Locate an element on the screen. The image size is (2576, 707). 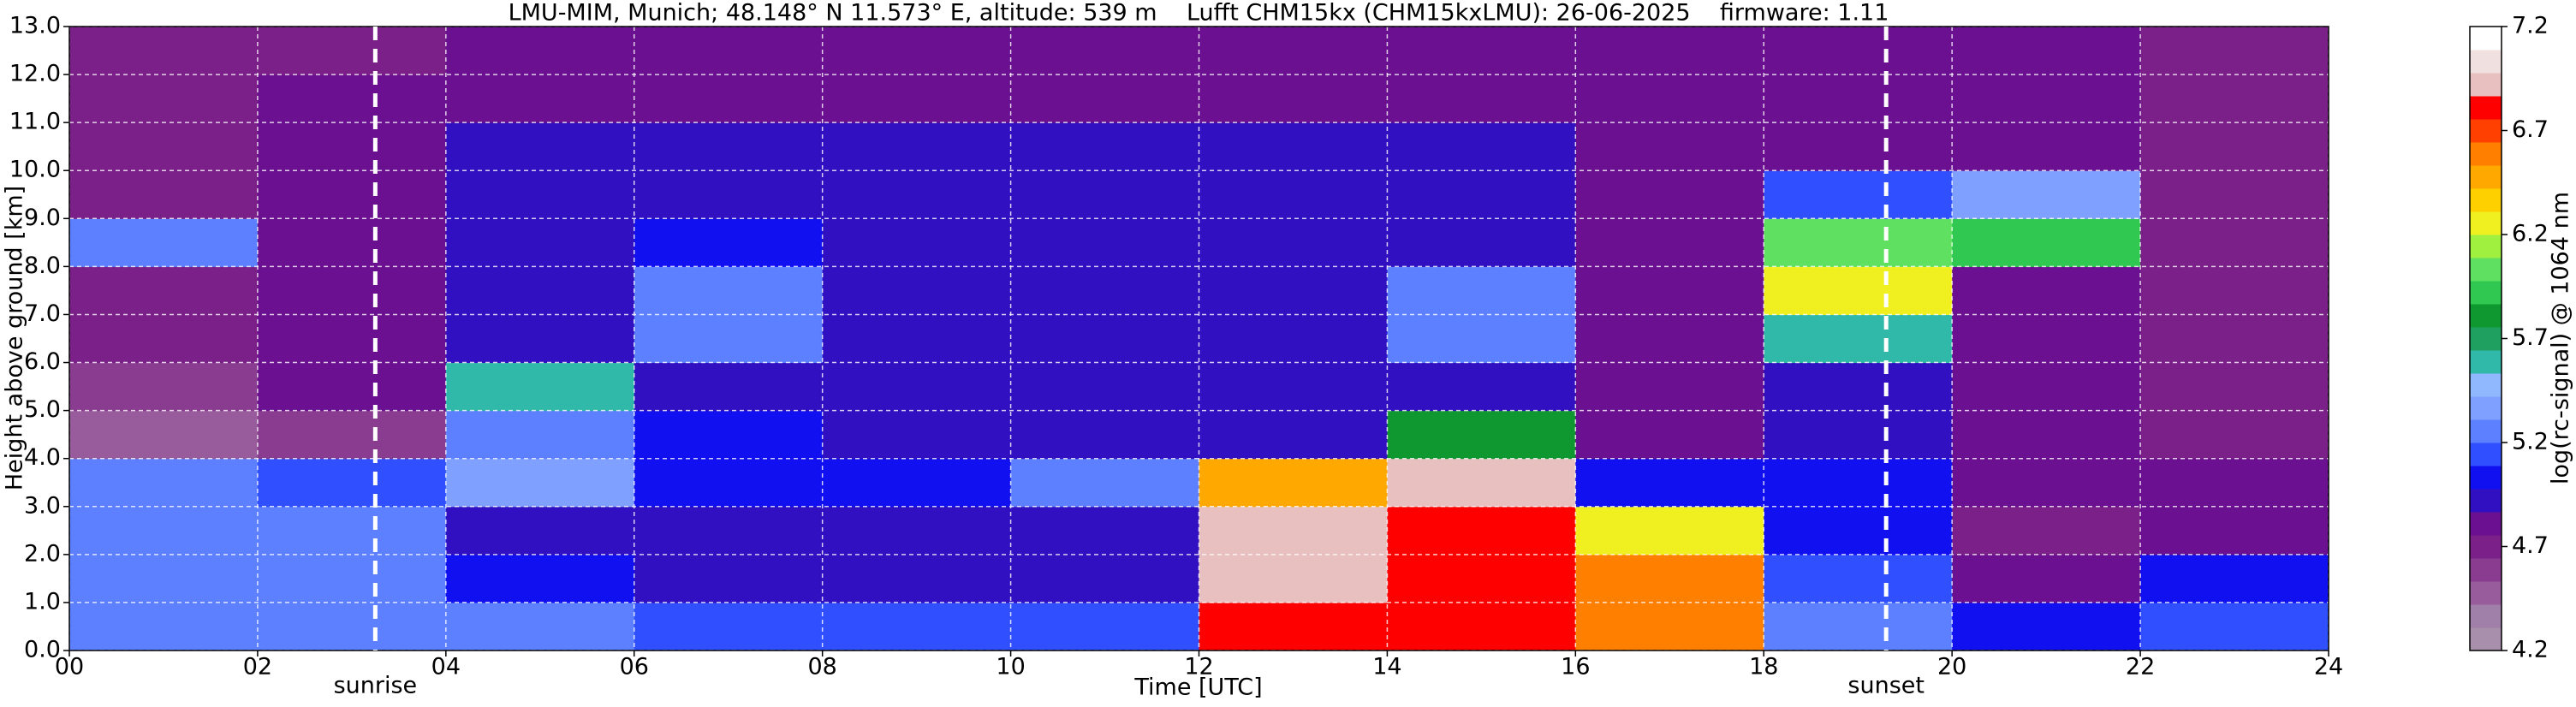
x-tick-label: 12 is located at coordinates (1198, 667).